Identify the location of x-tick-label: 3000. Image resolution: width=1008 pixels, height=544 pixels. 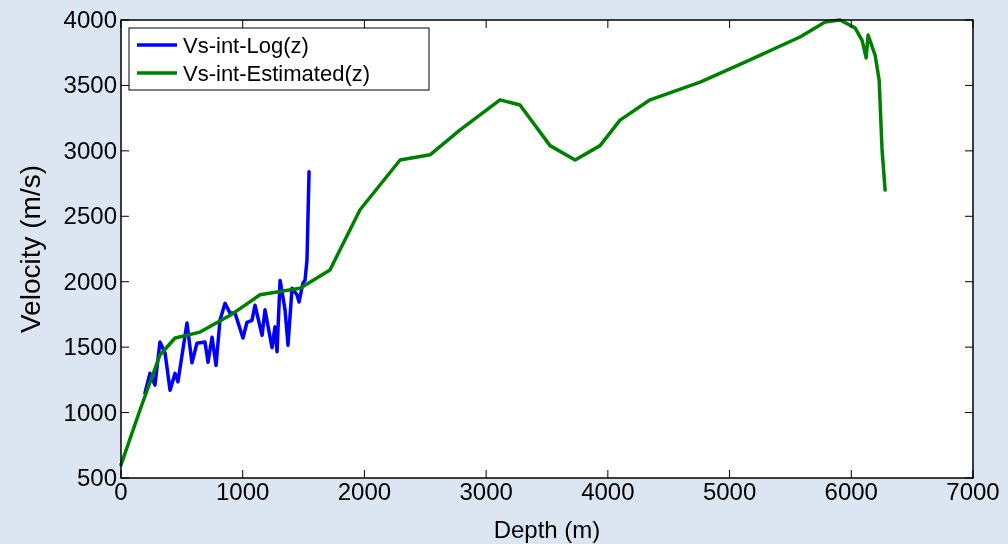
(486, 491).